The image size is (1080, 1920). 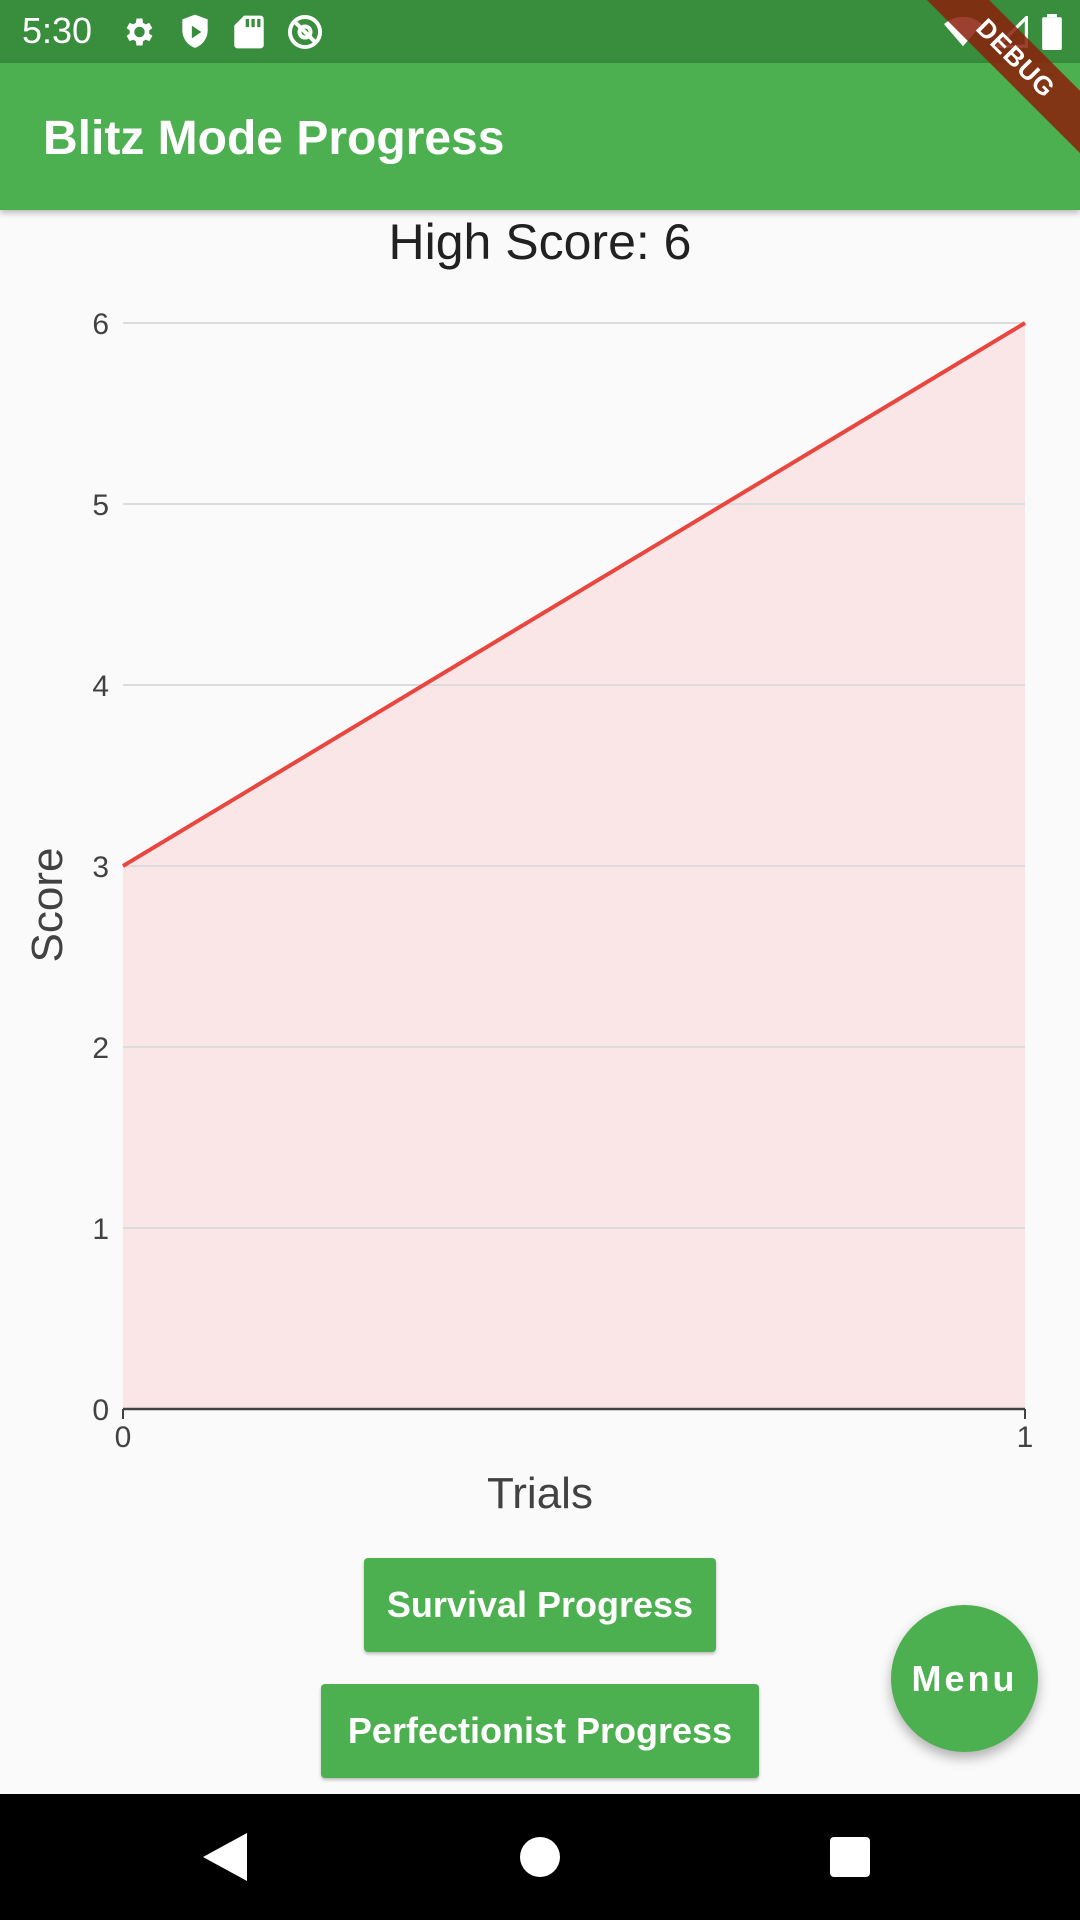 I want to click on perfectionist-progress-button: Perfectionist Progress, so click(x=540, y=1731).